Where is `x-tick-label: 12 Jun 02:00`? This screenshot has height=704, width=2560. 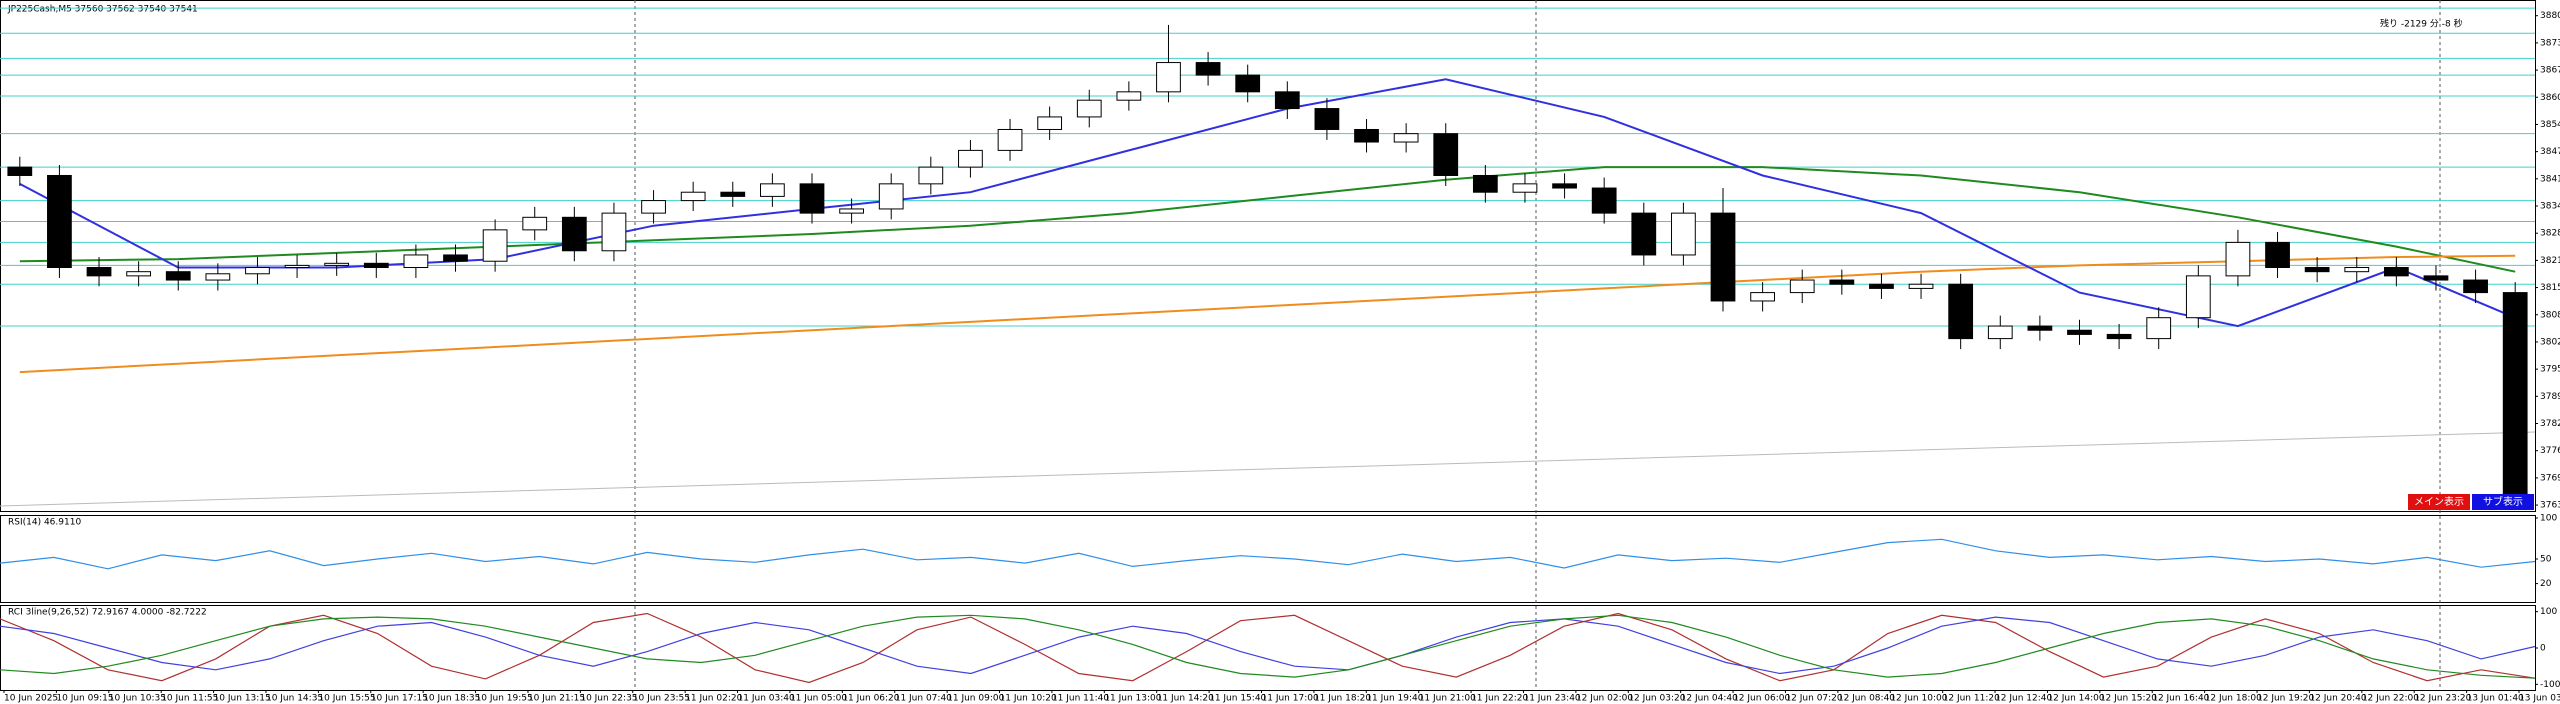
x-tick-label: 12 Jun 02:00 is located at coordinates (1604, 699).